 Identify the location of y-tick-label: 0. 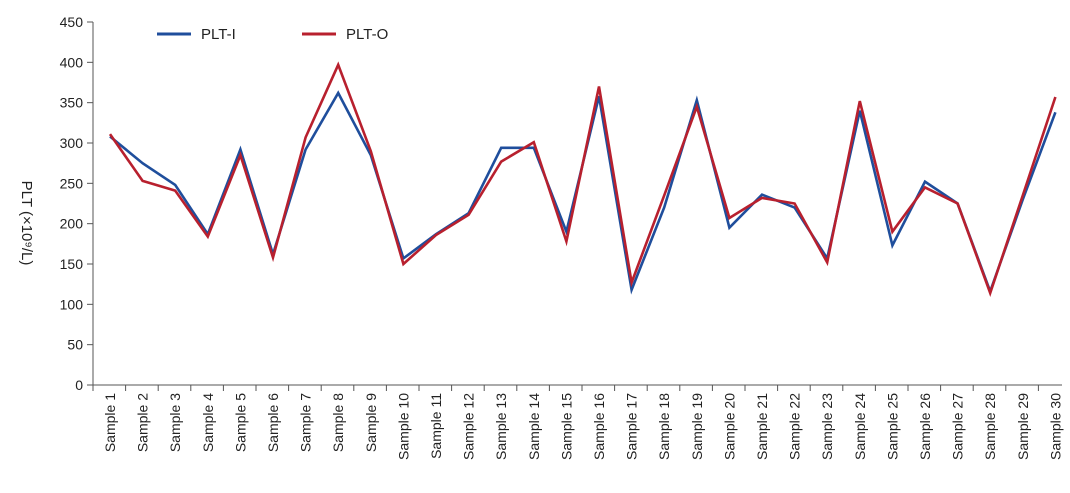
(79, 385).